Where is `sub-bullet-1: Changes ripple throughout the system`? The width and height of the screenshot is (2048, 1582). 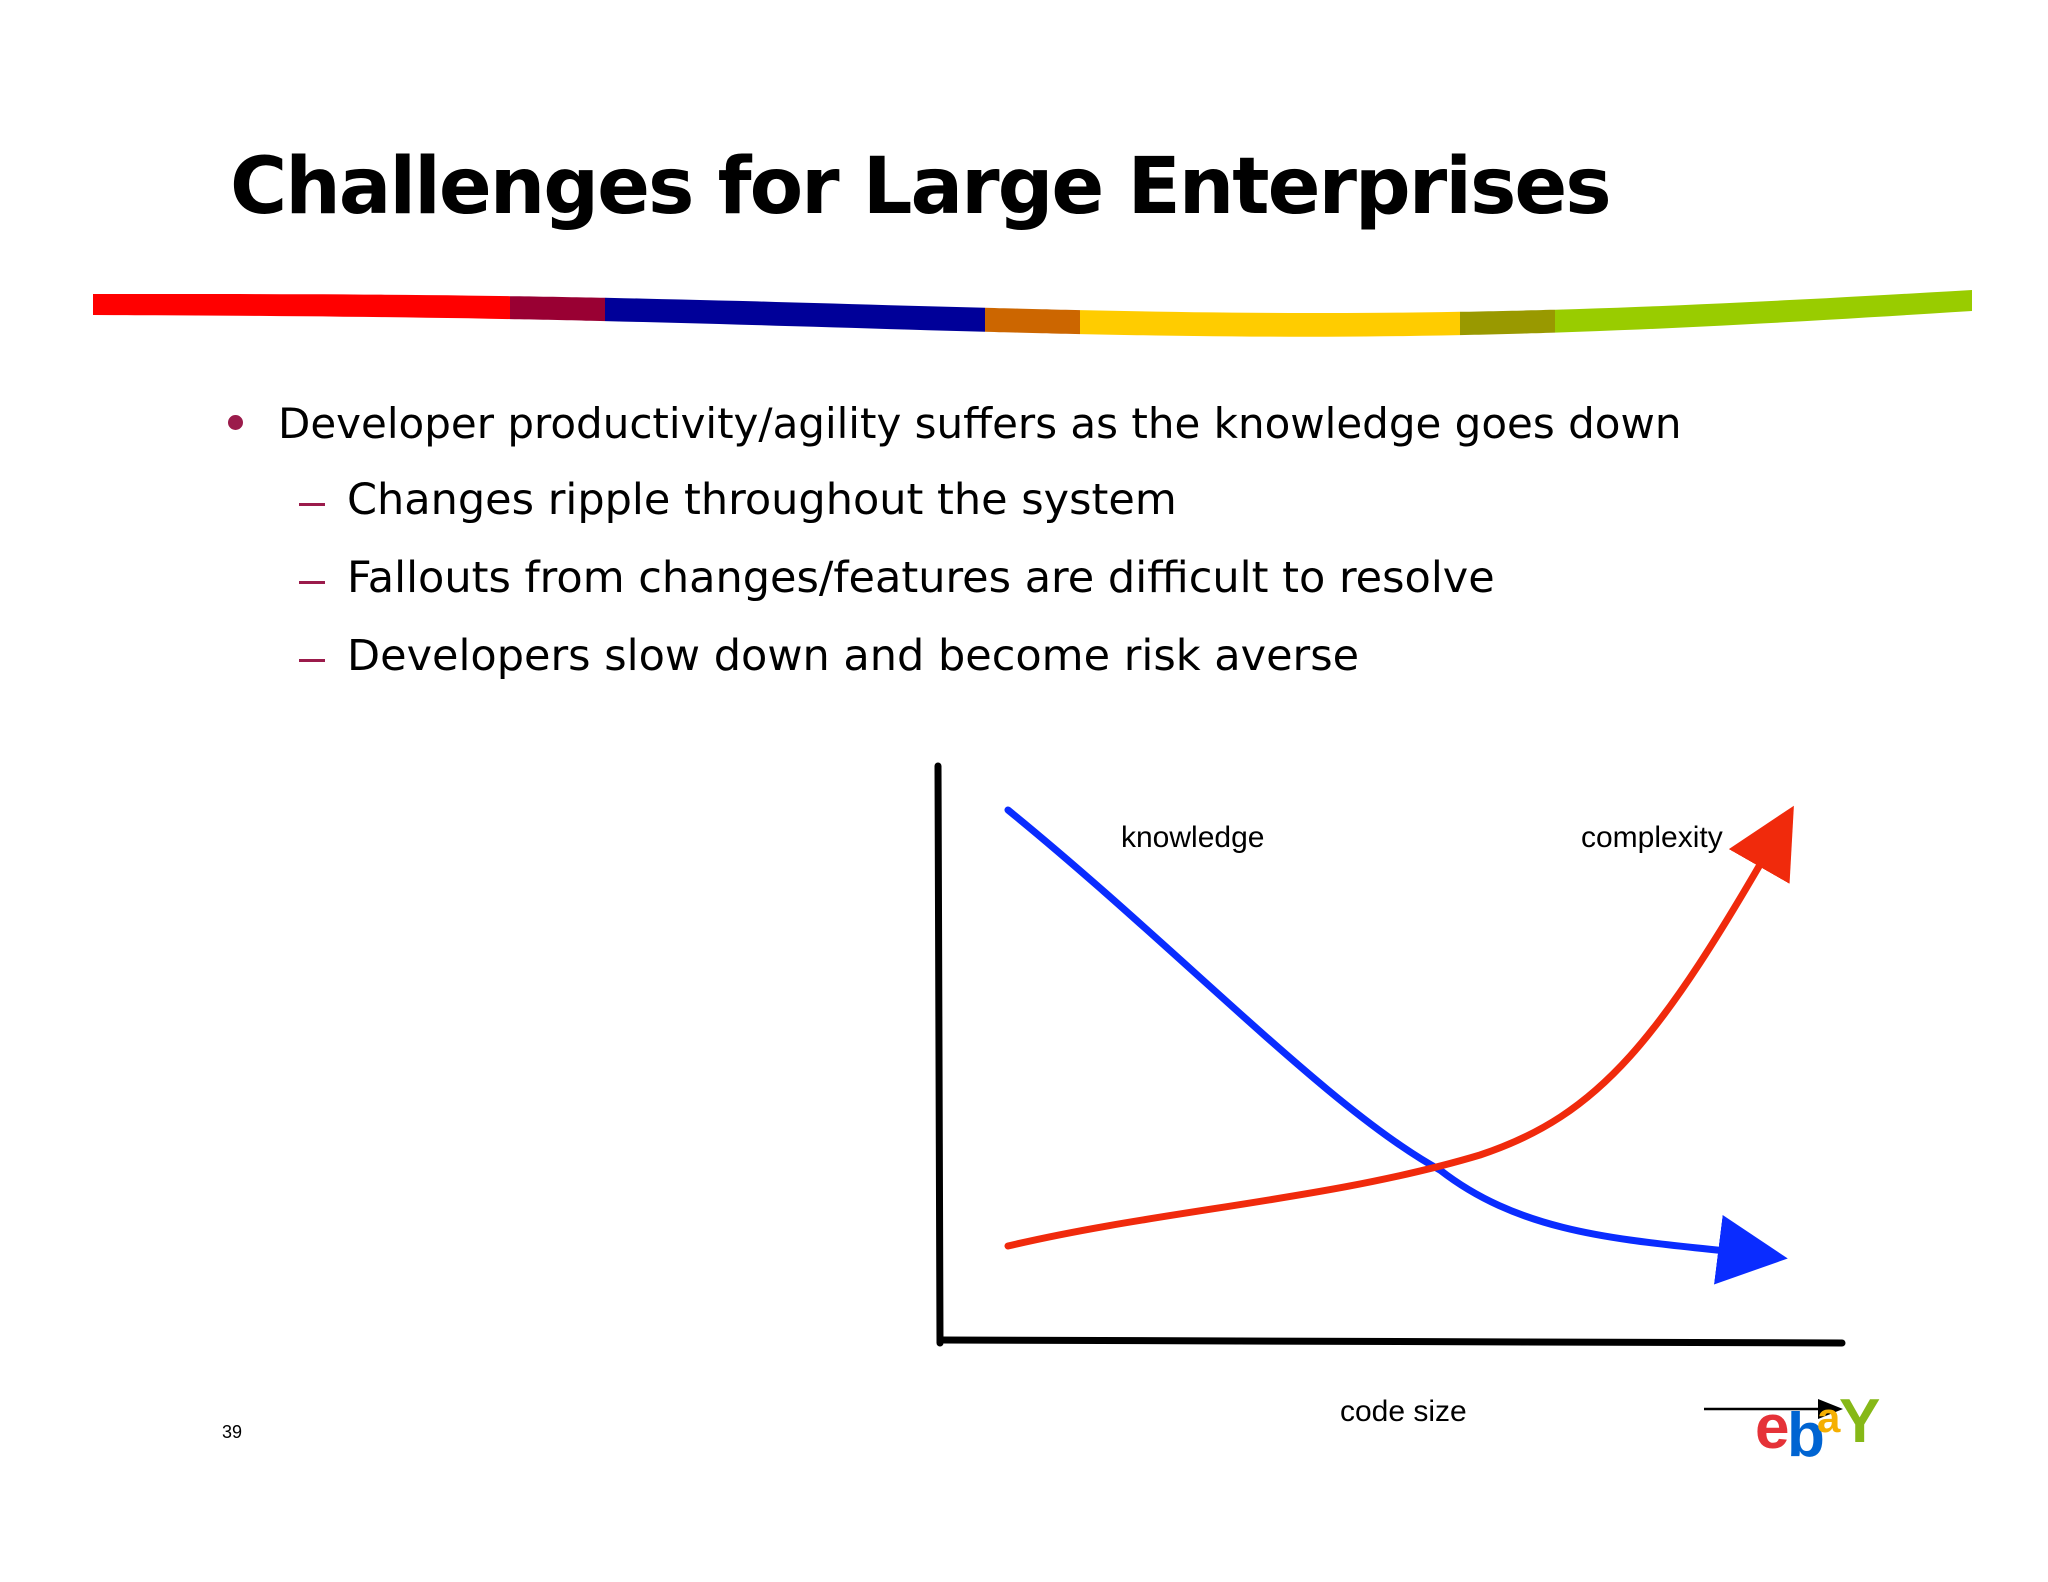
sub-bullet-1: Changes ripple throughout the system is located at coordinates (762, 500).